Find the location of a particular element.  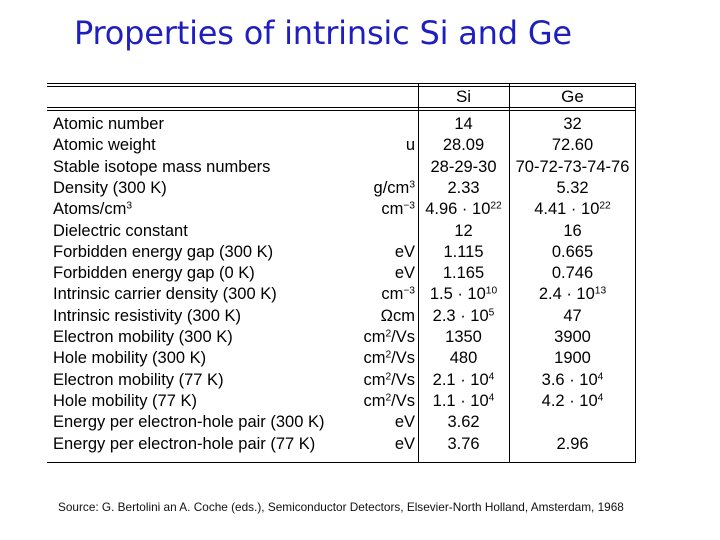

cell-text: Forbidden energy gap (0 K) is located at coordinates (154, 273).